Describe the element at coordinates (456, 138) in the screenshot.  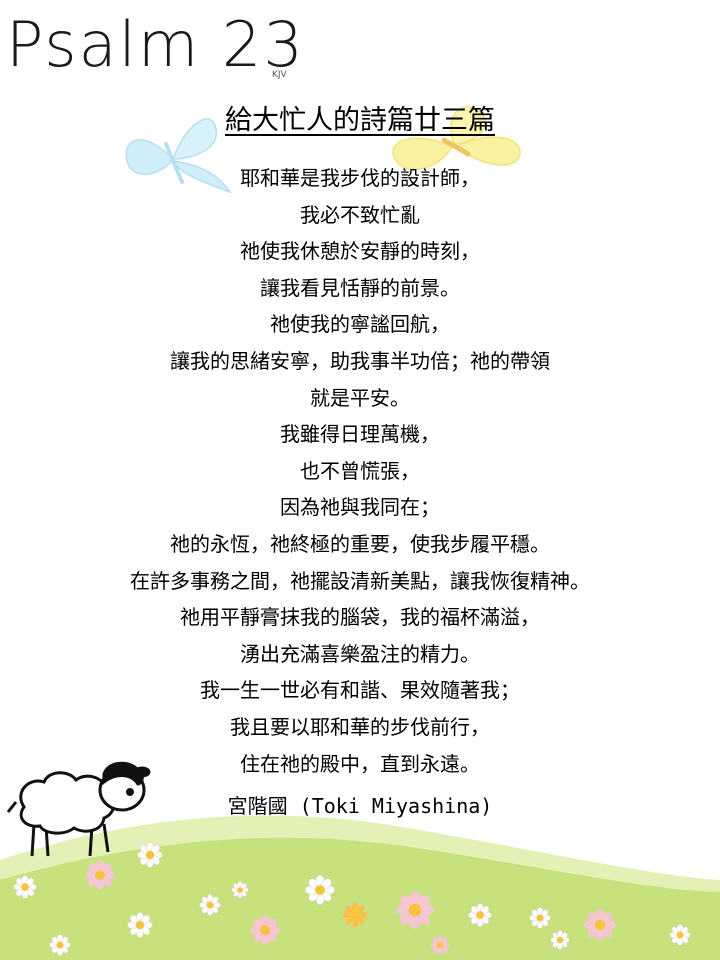
I see `yellow-butterfly-icon` at that location.